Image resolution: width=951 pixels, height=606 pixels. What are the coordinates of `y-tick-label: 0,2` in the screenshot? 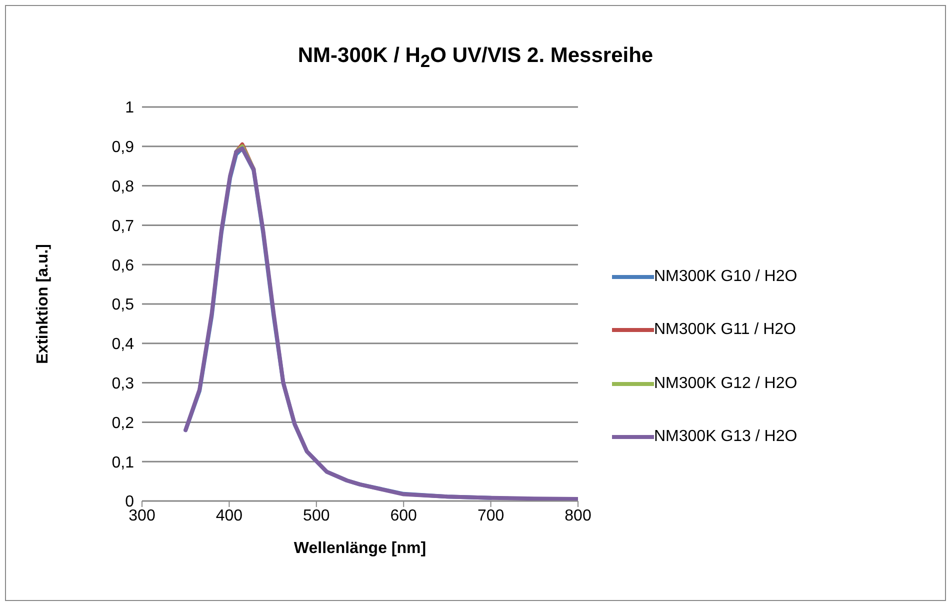 It's located at (123, 423).